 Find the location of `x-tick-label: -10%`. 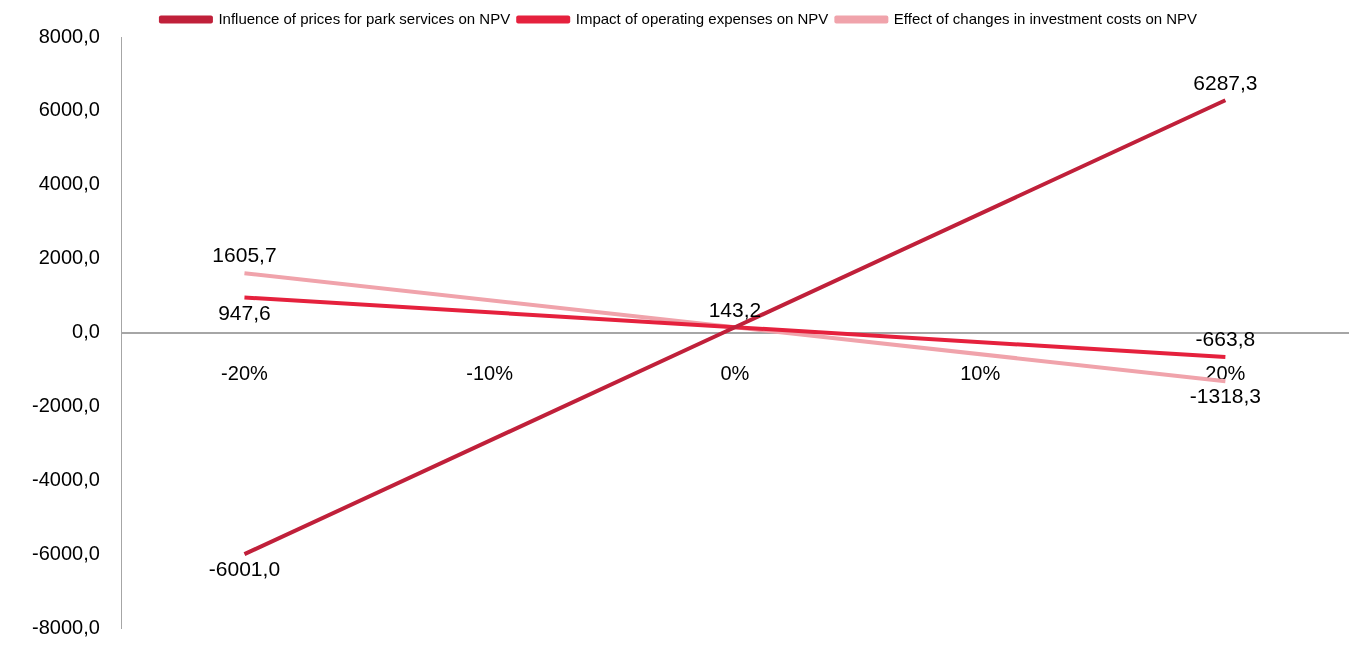

x-tick-label: -10% is located at coordinates (490, 373).